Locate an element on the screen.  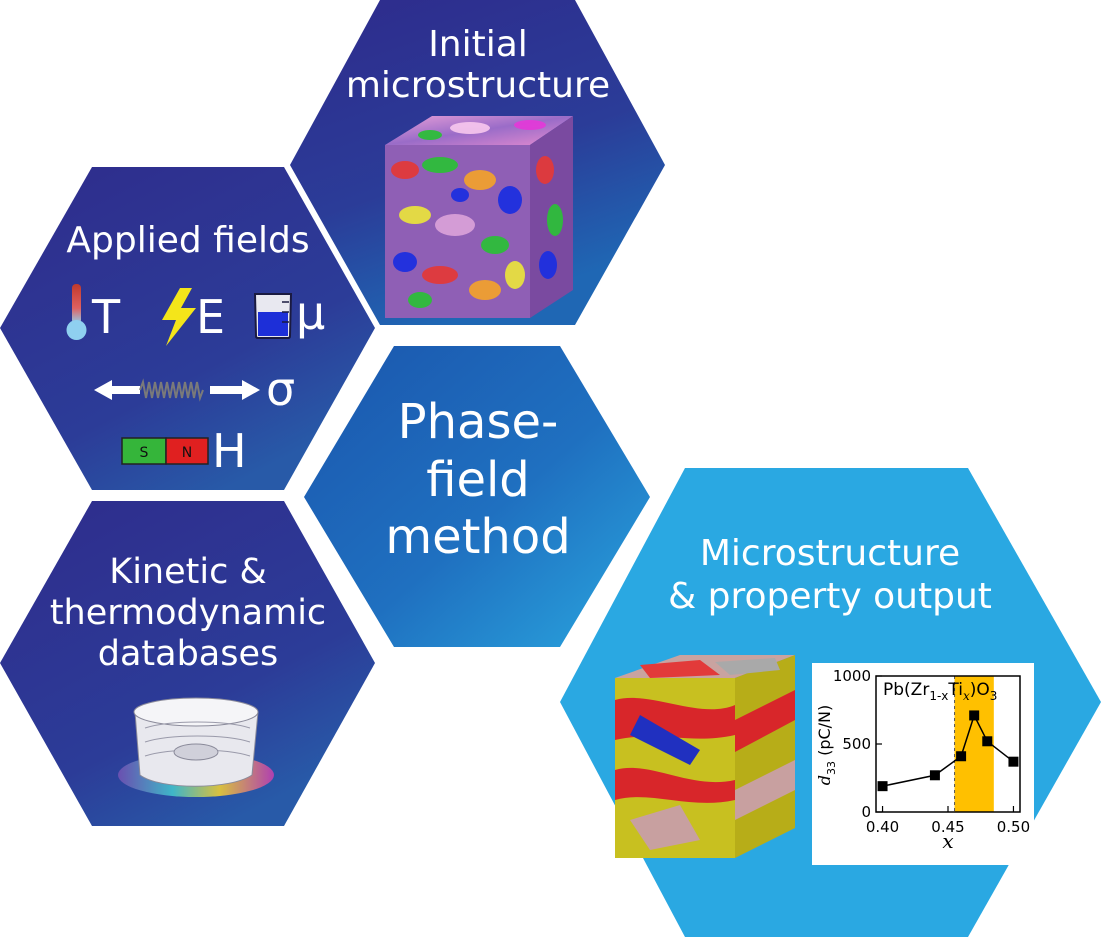
lightning-icon is located at coordinates (179, 317).